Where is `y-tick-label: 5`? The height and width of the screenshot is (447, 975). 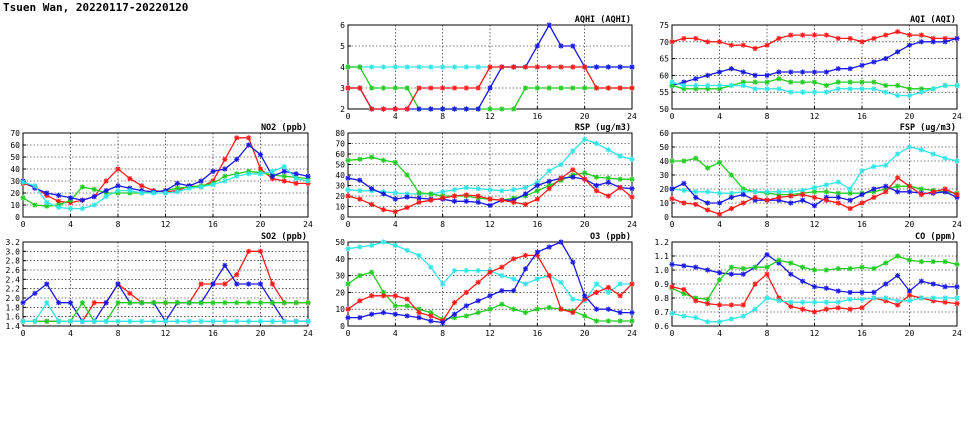 y-tick-label: 5 is located at coordinates (342, 46).